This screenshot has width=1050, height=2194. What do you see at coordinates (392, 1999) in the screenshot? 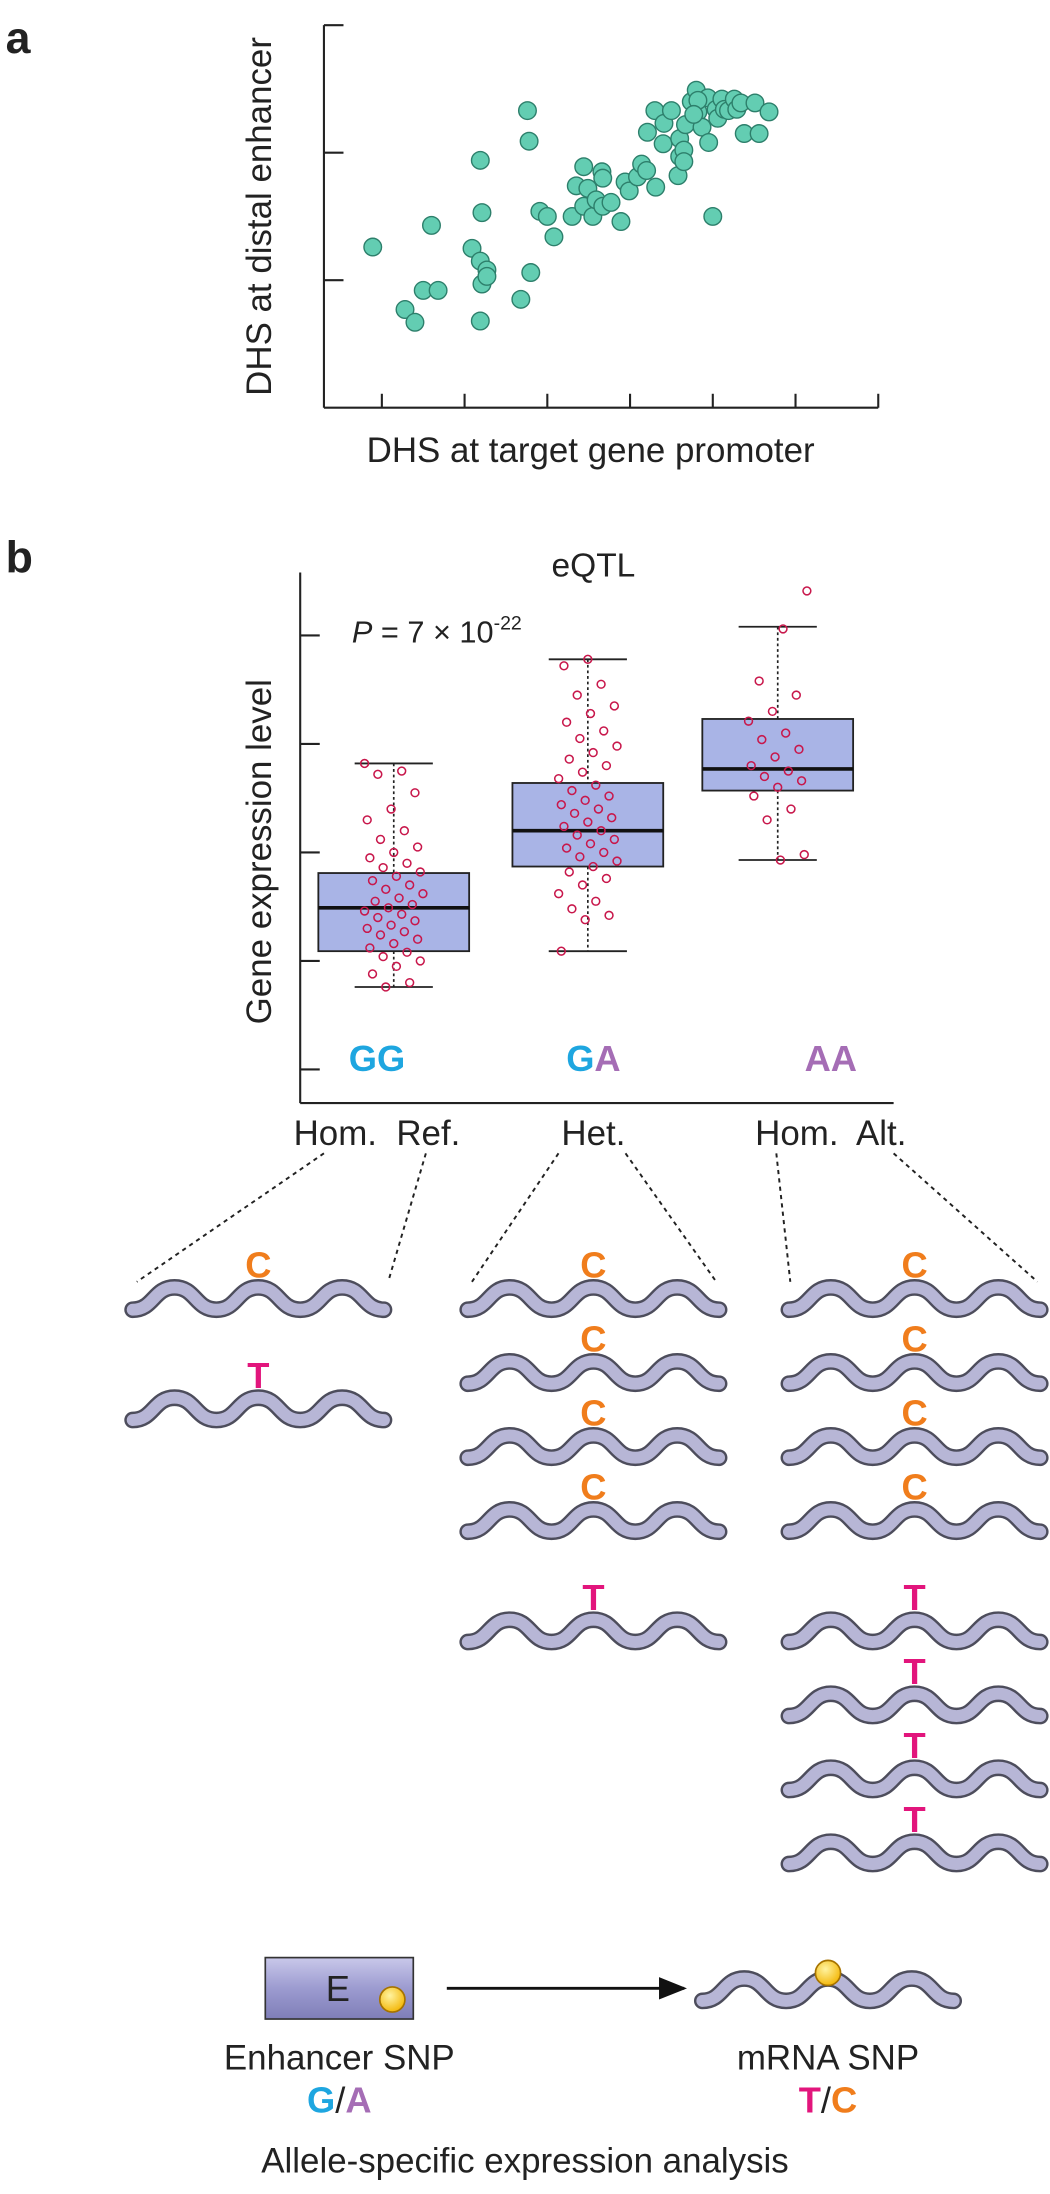
I see `snp-dot` at bounding box center [392, 1999].